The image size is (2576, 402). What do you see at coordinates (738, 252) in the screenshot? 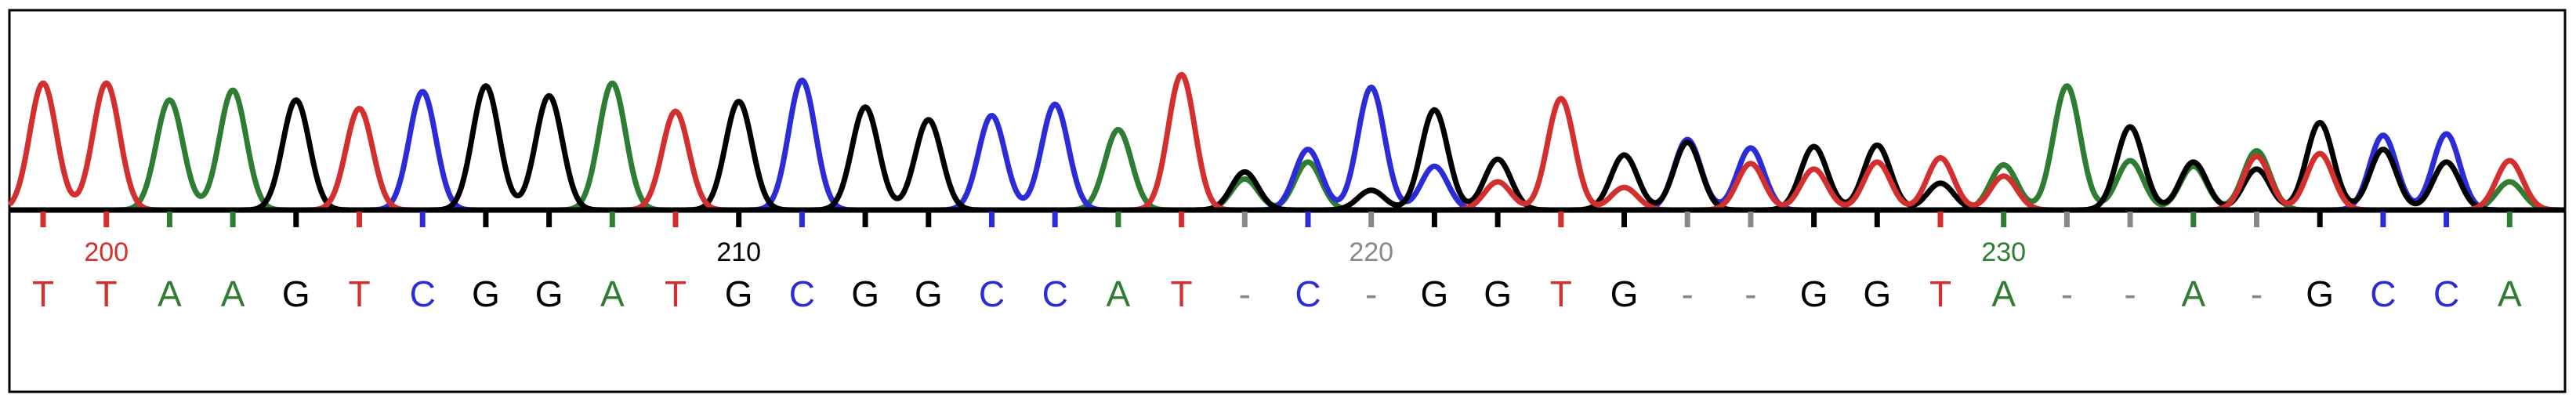
I see `position-label: 210` at bounding box center [738, 252].